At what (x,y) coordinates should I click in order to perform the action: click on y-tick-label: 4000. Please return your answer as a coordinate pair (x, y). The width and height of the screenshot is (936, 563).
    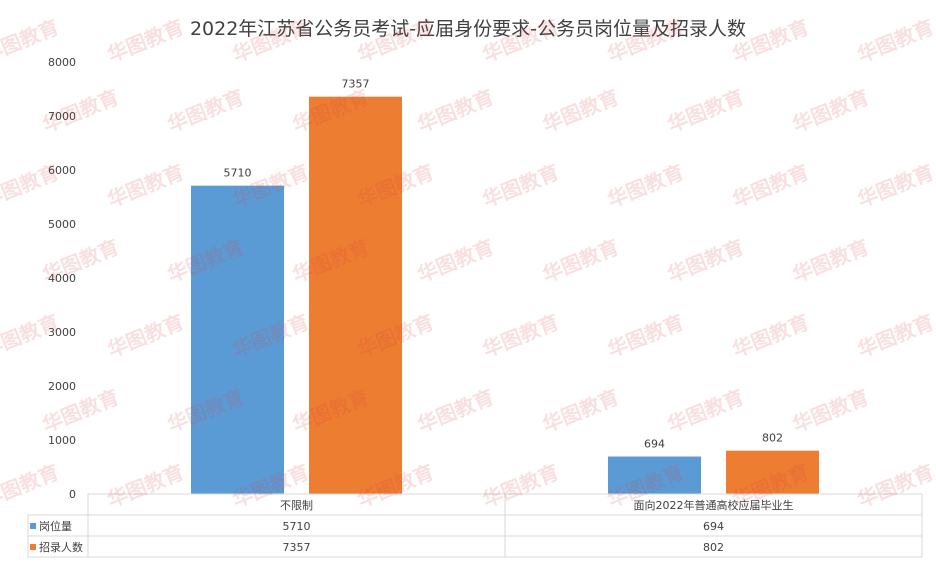
    Looking at the image, I should click on (62, 278).